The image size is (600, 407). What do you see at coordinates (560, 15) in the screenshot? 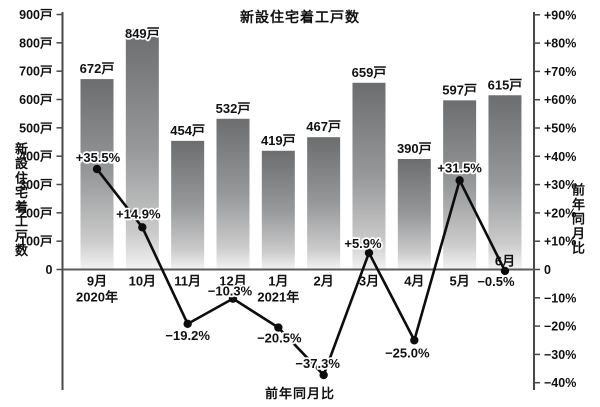
I see `right-axis-tick-label: +90%` at bounding box center [560, 15].